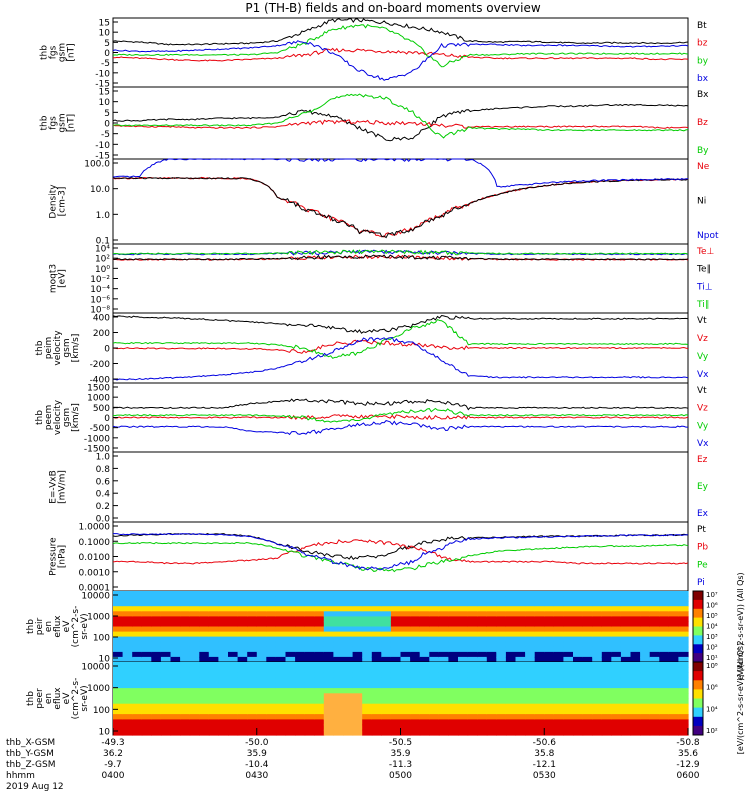  What do you see at coordinates (712, 666) in the screenshot?
I see `colorbar-label: 10⁸` at bounding box center [712, 666].